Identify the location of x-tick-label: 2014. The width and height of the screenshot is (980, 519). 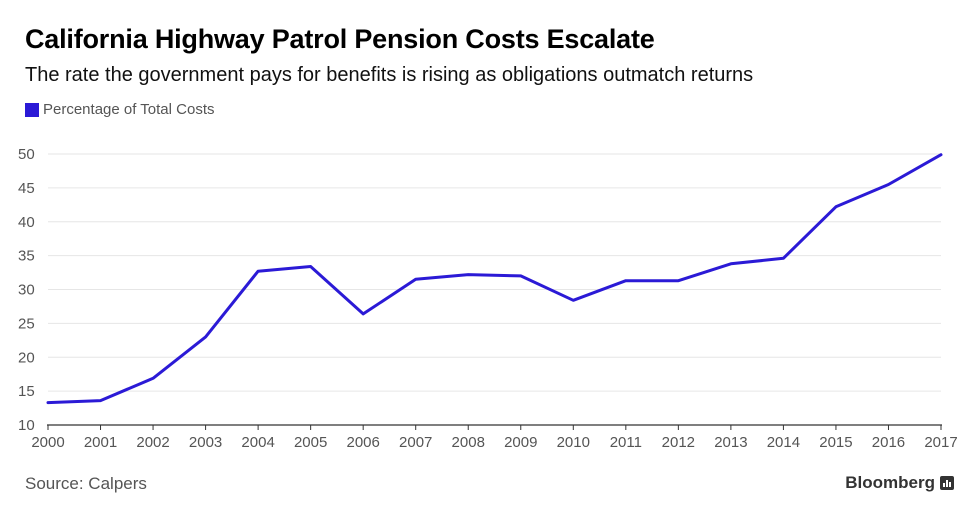
(783, 442).